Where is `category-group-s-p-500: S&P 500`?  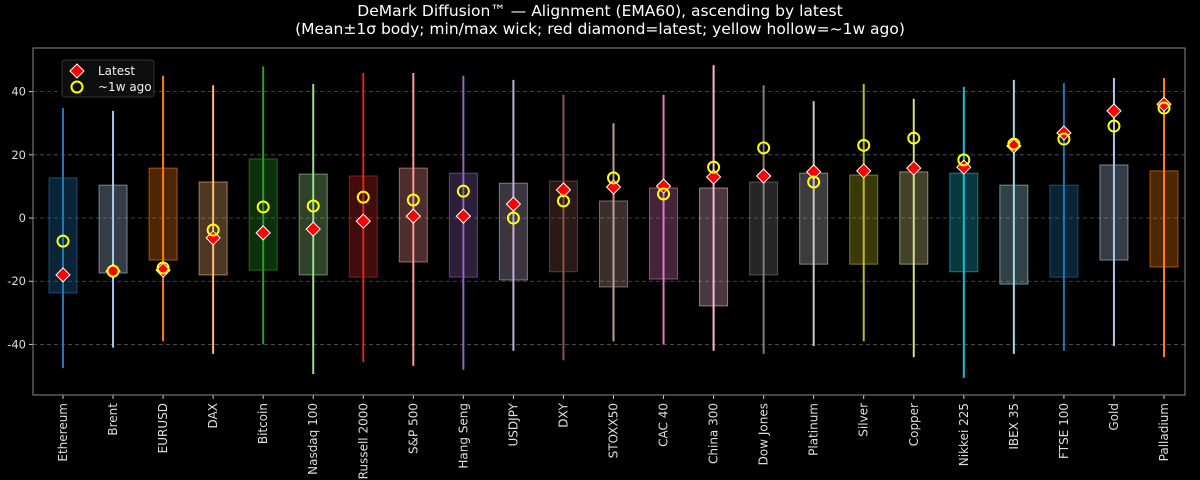 category-group-s-p-500: S&P 500 is located at coordinates (413, 263).